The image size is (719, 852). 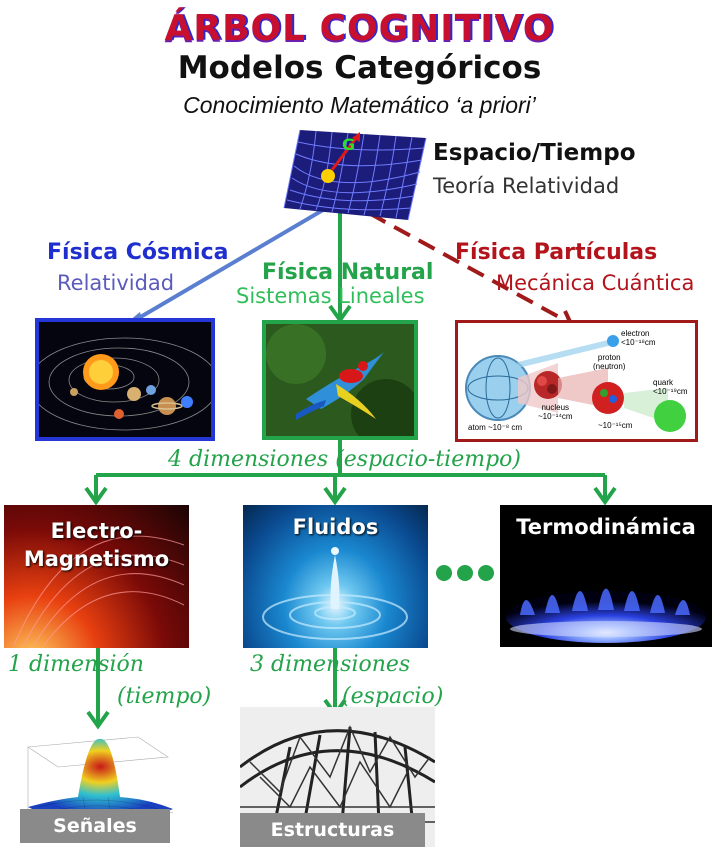 What do you see at coordinates (556, 252) in the screenshot?
I see `branch-particles-title: Física Partículas` at bounding box center [556, 252].